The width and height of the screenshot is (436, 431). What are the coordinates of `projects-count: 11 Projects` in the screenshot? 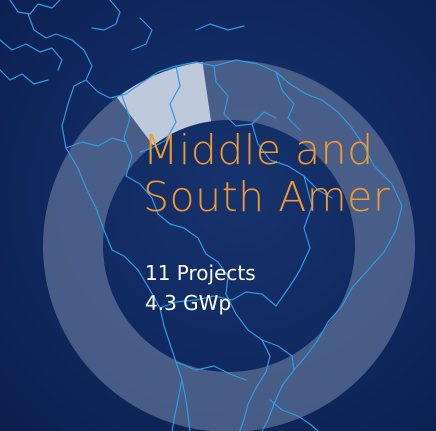 It's located at (200, 273).